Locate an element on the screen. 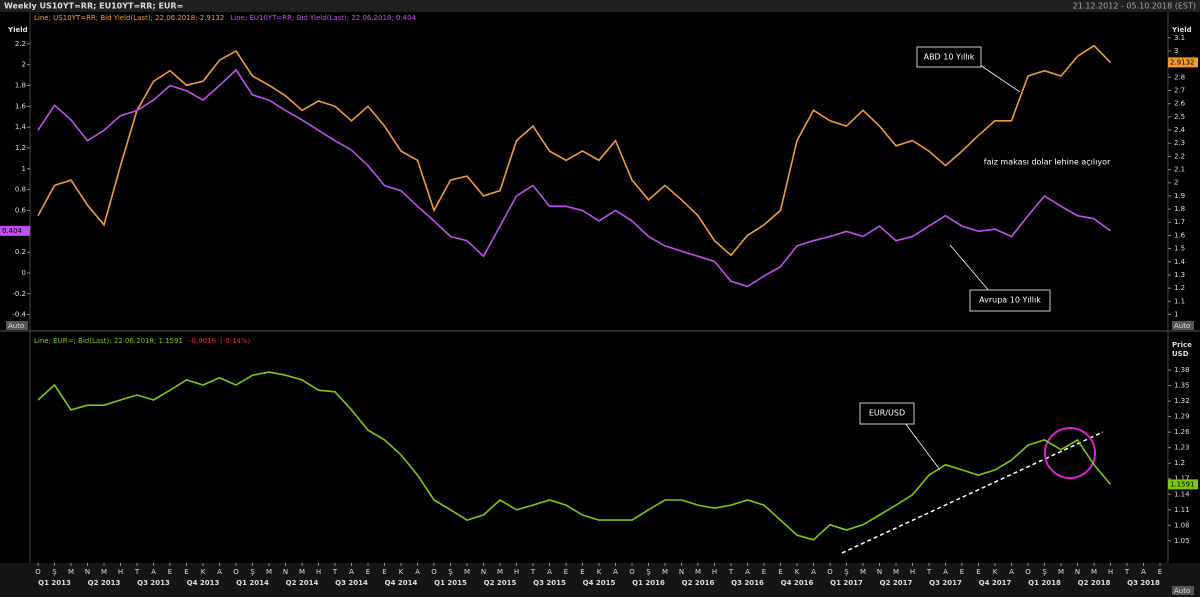 The height and width of the screenshot is (597, 1200). y-tick-label: 1.17 is located at coordinates (1182, 479).